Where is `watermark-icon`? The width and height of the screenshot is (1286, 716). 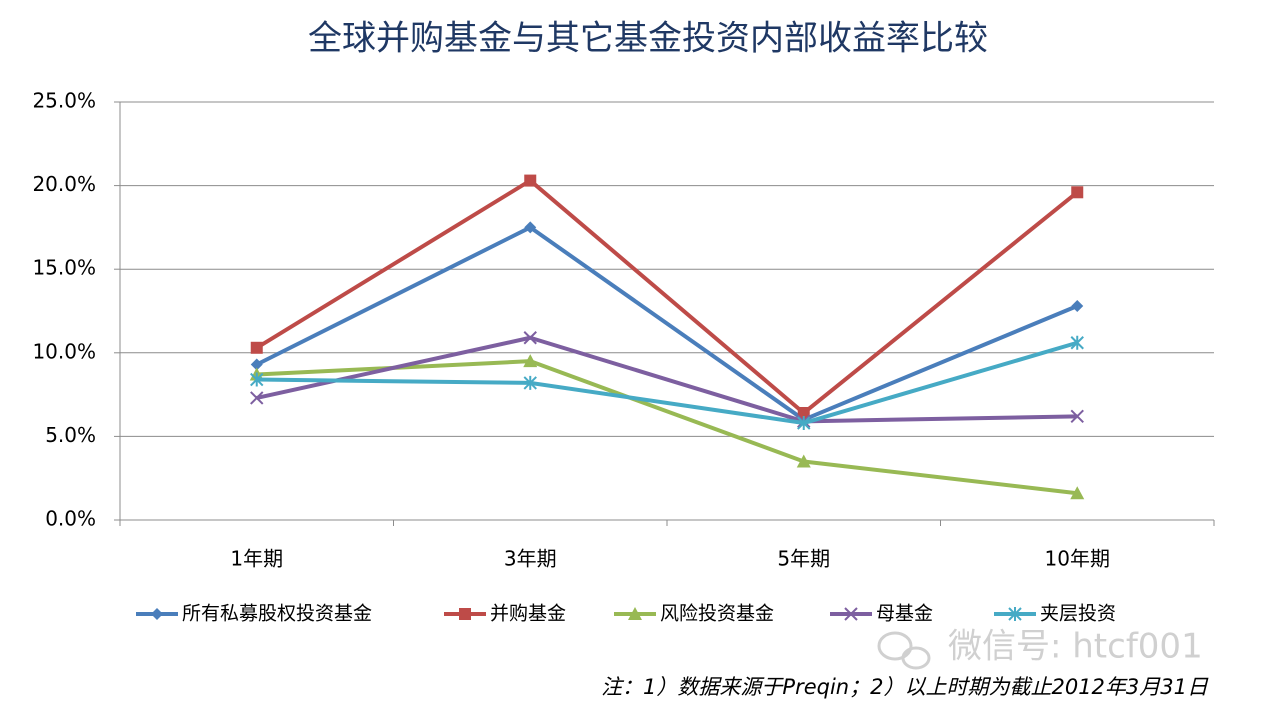 watermark-icon is located at coordinates (904, 650).